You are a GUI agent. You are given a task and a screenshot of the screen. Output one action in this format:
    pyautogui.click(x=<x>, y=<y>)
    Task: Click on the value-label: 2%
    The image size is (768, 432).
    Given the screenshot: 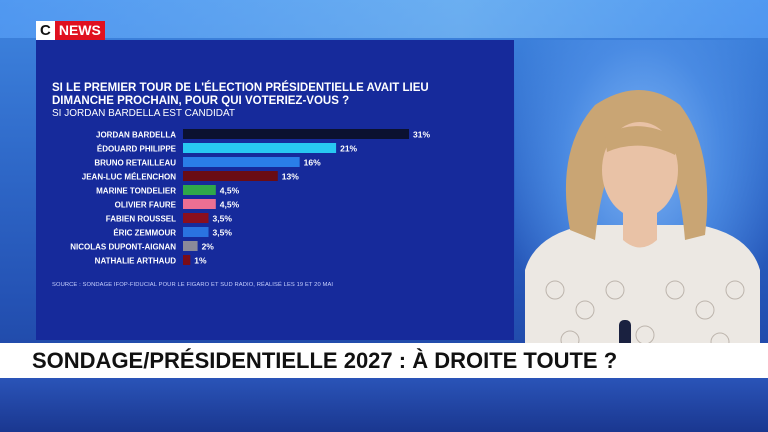 What is the action you would take?
    pyautogui.click(x=208, y=247)
    